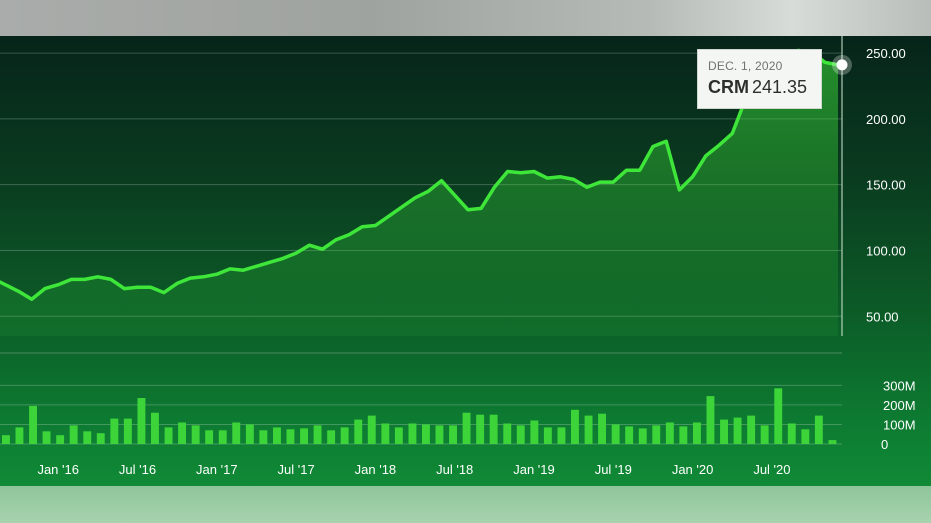 This screenshot has width=931, height=523. What do you see at coordinates (886, 53) in the screenshot?
I see `price-tick-label: 250.00` at bounding box center [886, 53].